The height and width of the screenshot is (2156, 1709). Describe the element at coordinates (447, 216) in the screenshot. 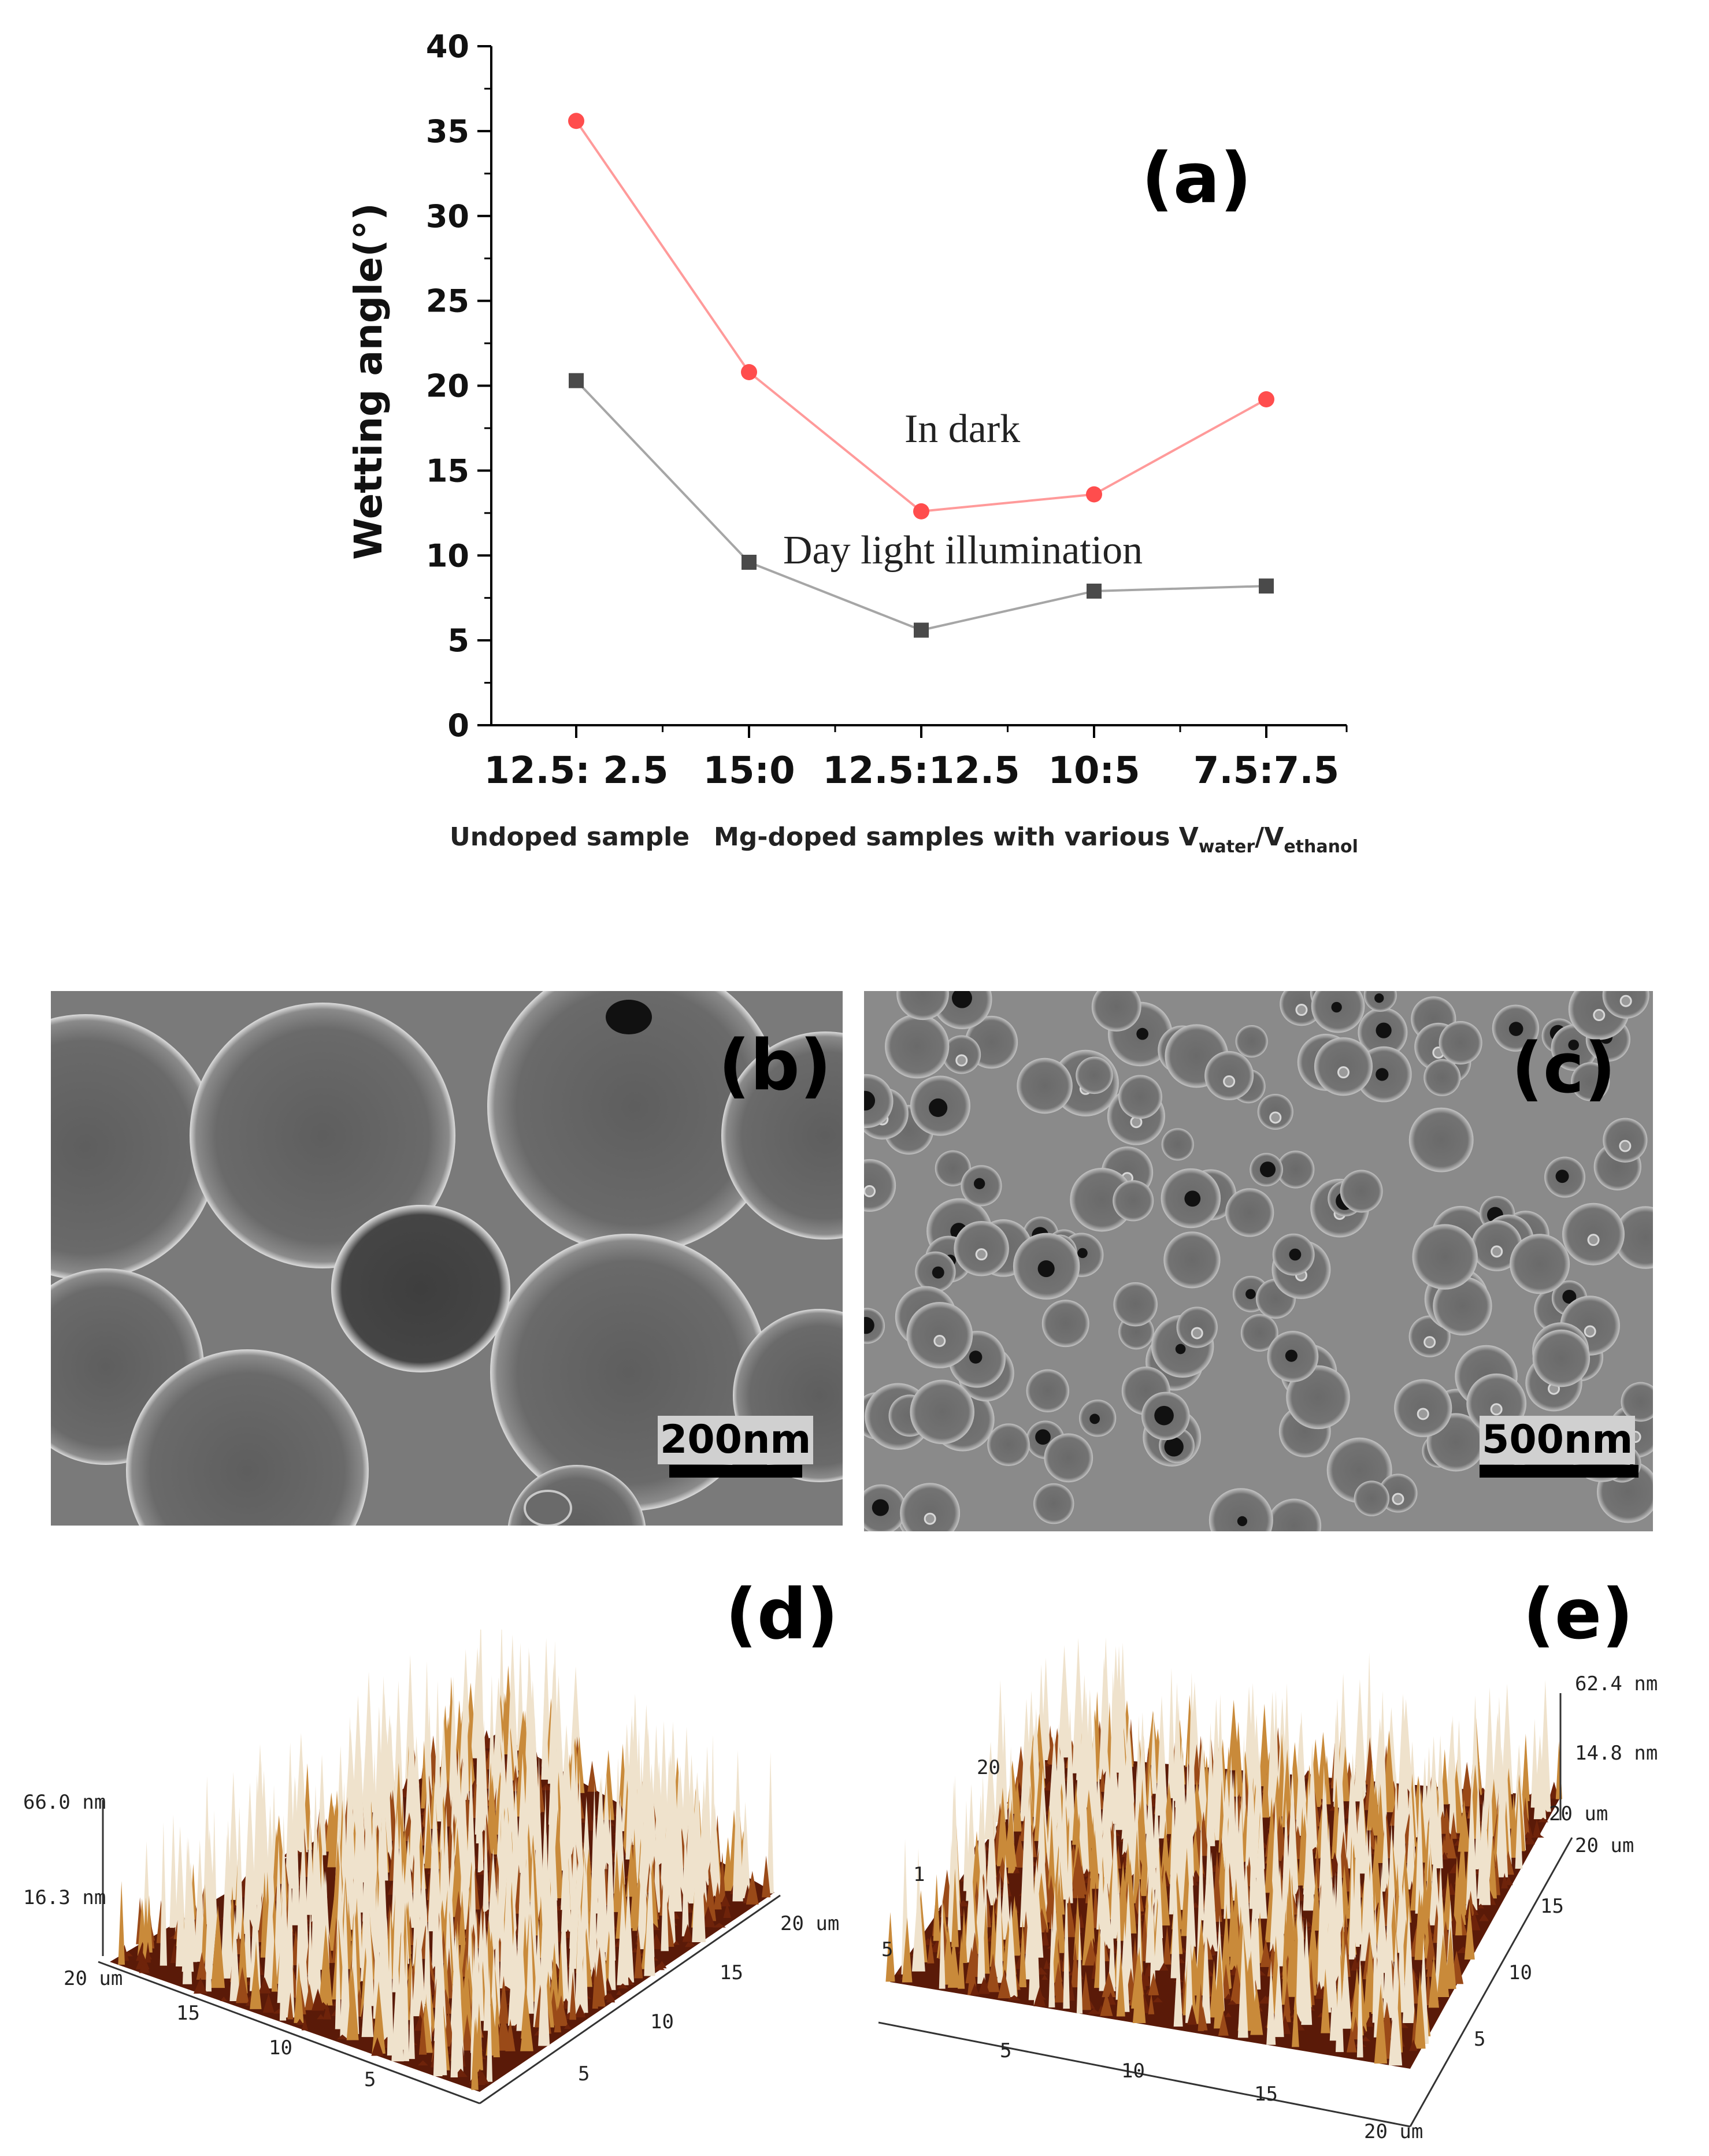

I see `y-tick-label: 30` at that location.